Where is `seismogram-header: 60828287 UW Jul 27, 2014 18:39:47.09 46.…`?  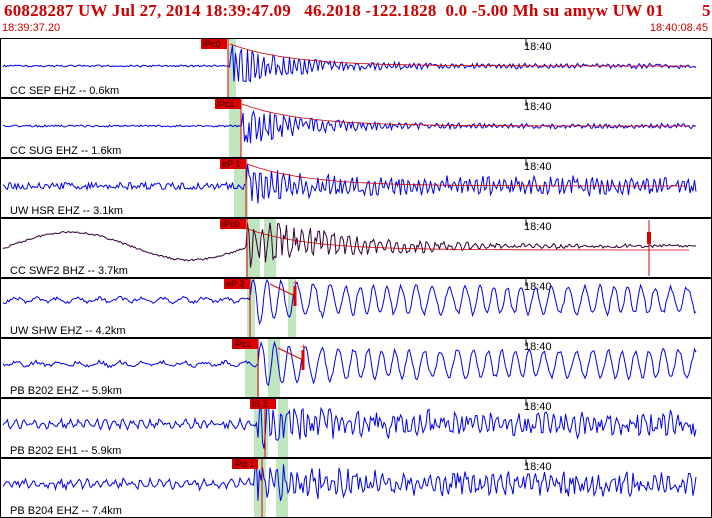
seismogram-header: 60828287 UW Jul 27, 2014 18:39:47.09 46.… is located at coordinates (356, 19).